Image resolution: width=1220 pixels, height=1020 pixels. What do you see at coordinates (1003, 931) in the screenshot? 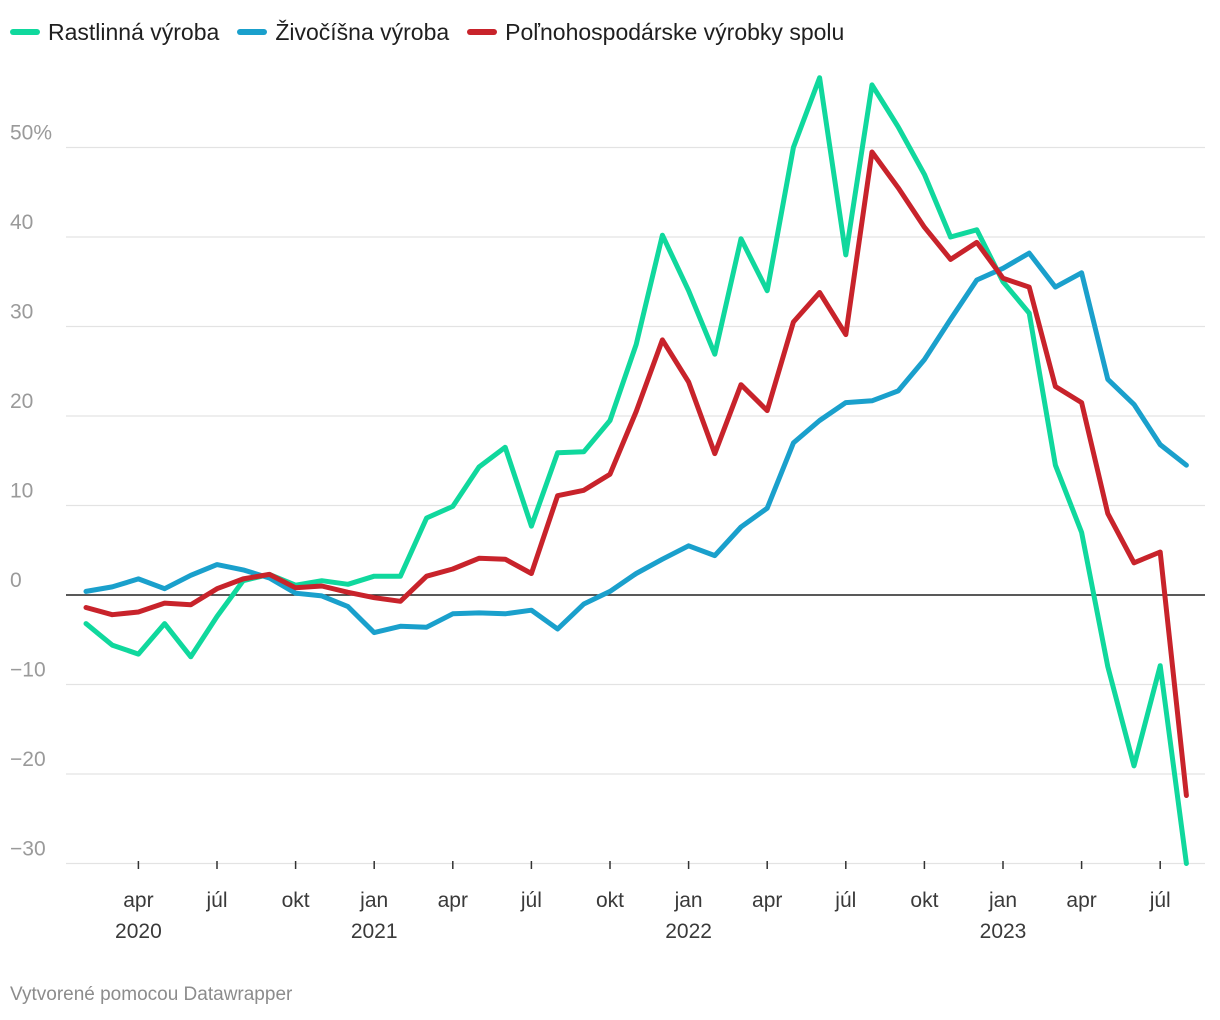
I see `x-year-label: 2023` at bounding box center [1003, 931].